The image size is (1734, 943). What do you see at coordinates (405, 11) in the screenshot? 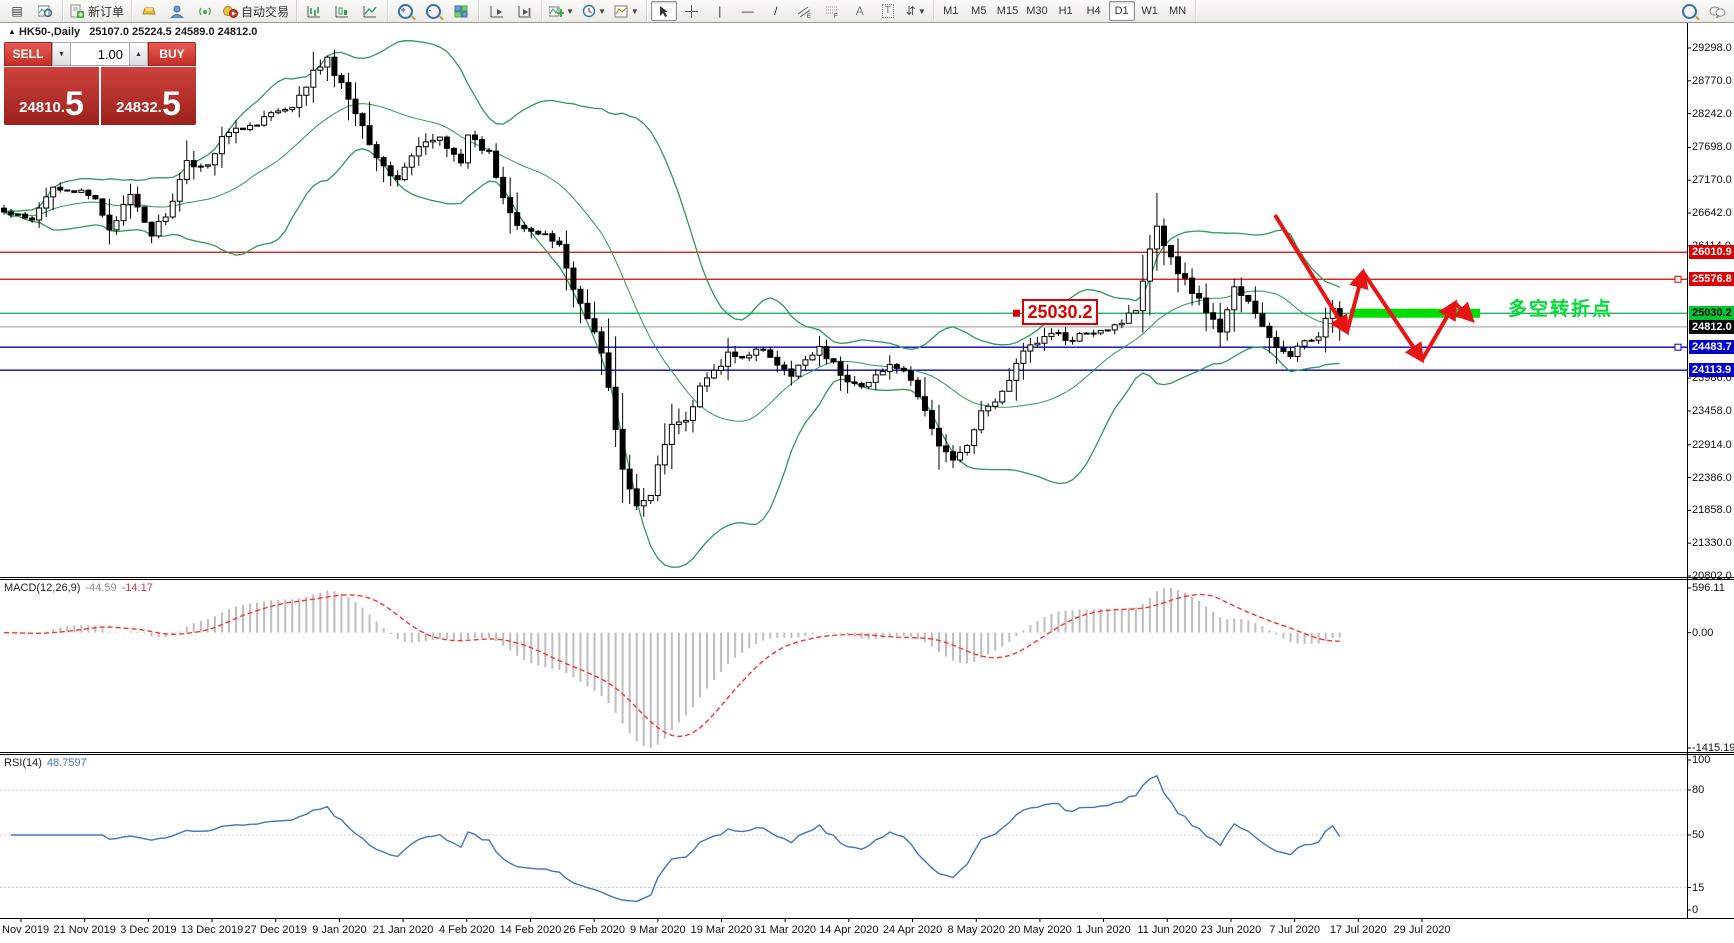
I see `zoom-in-button: +` at bounding box center [405, 11].